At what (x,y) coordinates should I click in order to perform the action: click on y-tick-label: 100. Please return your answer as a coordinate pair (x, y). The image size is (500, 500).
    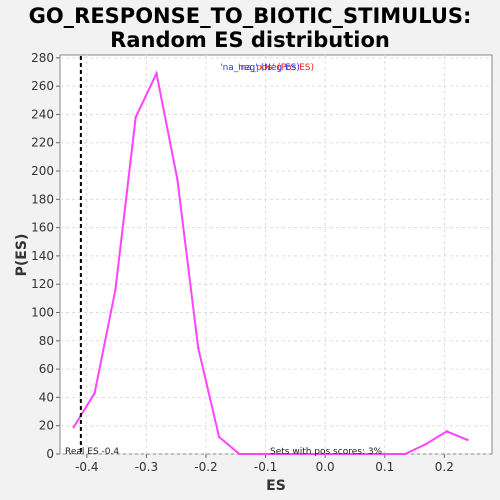
    Looking at the image, I should click on (42, 313).